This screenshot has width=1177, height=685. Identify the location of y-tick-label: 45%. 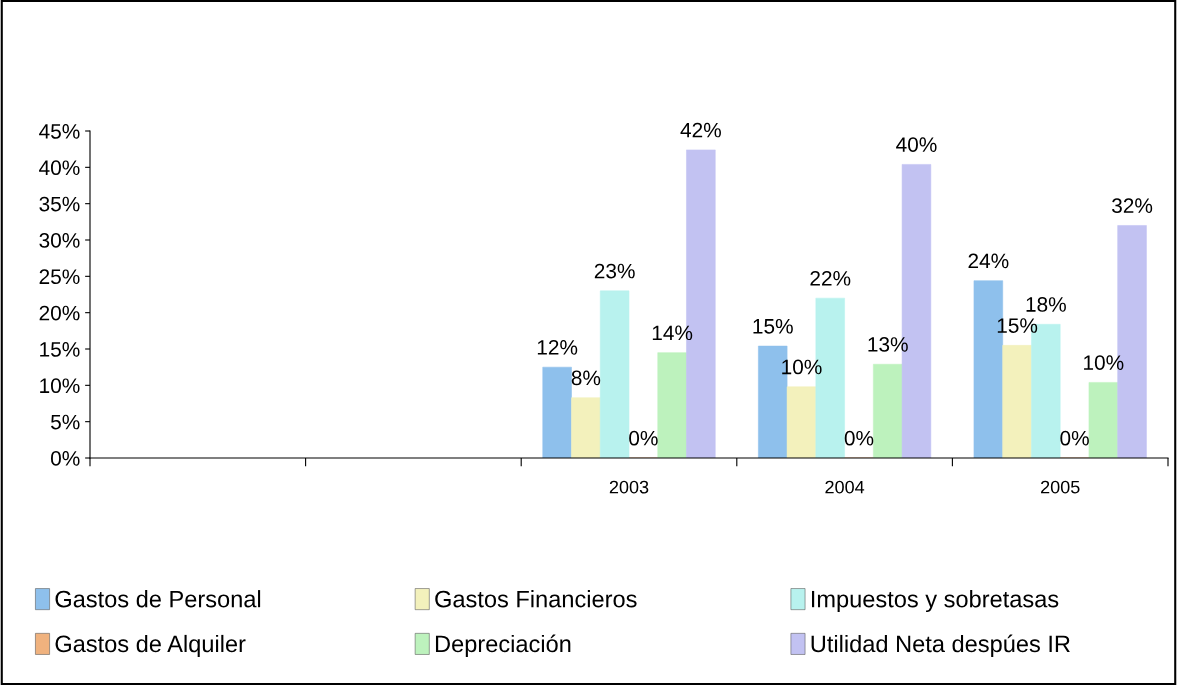
(59, 131).